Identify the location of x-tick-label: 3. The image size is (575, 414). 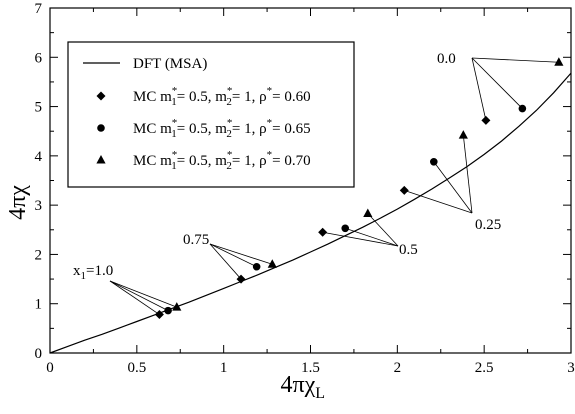
(571, 368).